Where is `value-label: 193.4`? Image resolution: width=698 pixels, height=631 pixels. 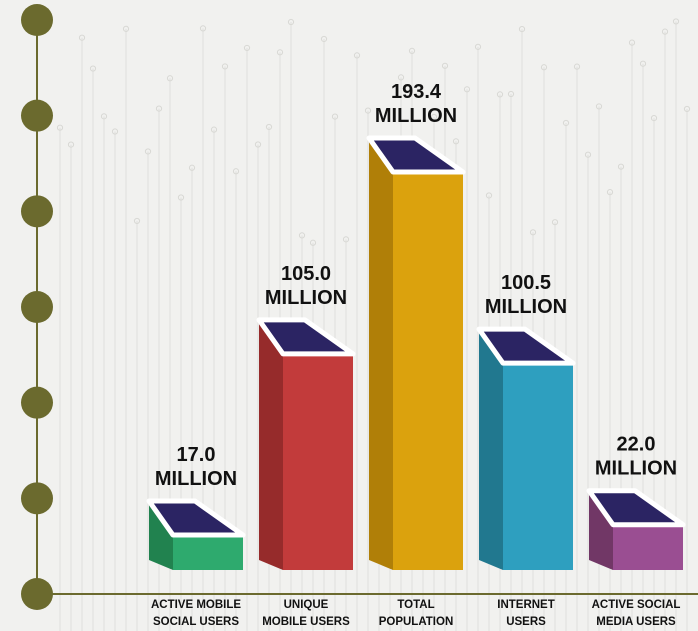 value-label: 193.4 is located at coordinates (416, 92).